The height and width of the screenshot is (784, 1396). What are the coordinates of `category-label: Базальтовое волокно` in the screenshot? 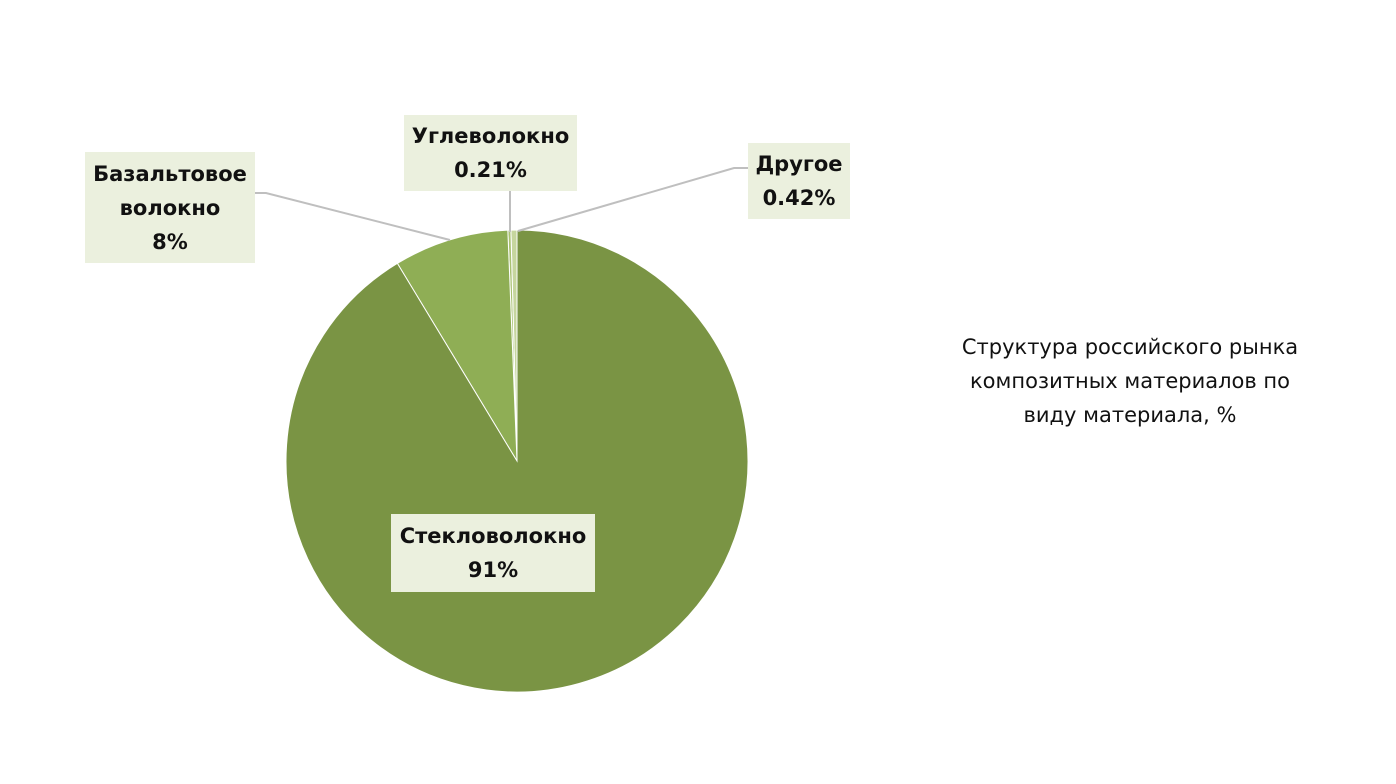 It's located at (170, 190).